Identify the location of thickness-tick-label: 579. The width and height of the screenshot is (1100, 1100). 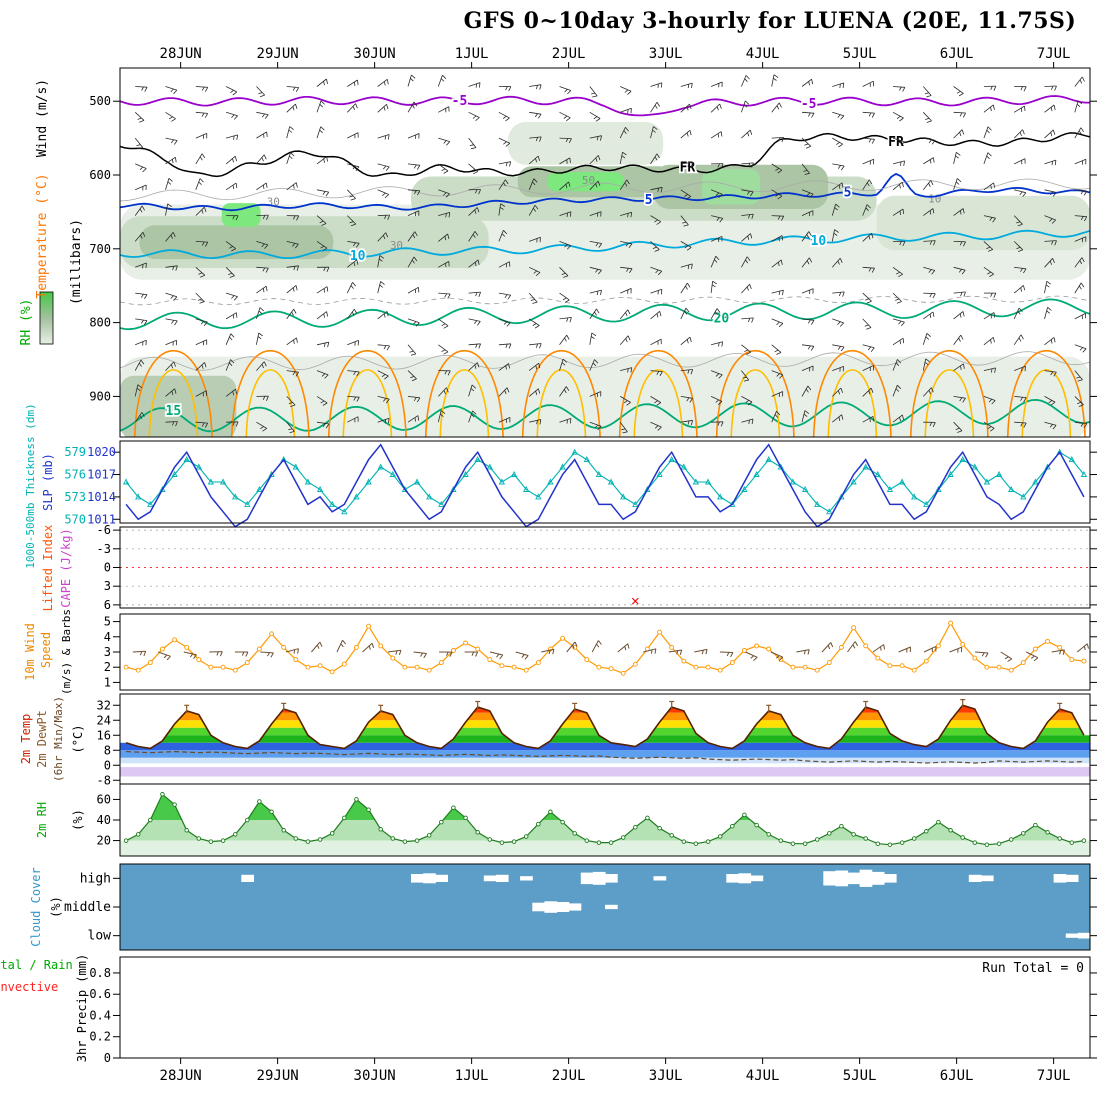
(75, 452).